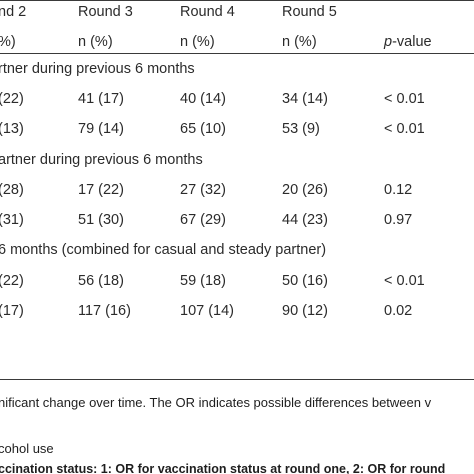 The height and width of the screenshot is (474, 474). Describe the element at coordinates (203, 220) in the screenshot. I see `cell: 67 (29)` at that location.